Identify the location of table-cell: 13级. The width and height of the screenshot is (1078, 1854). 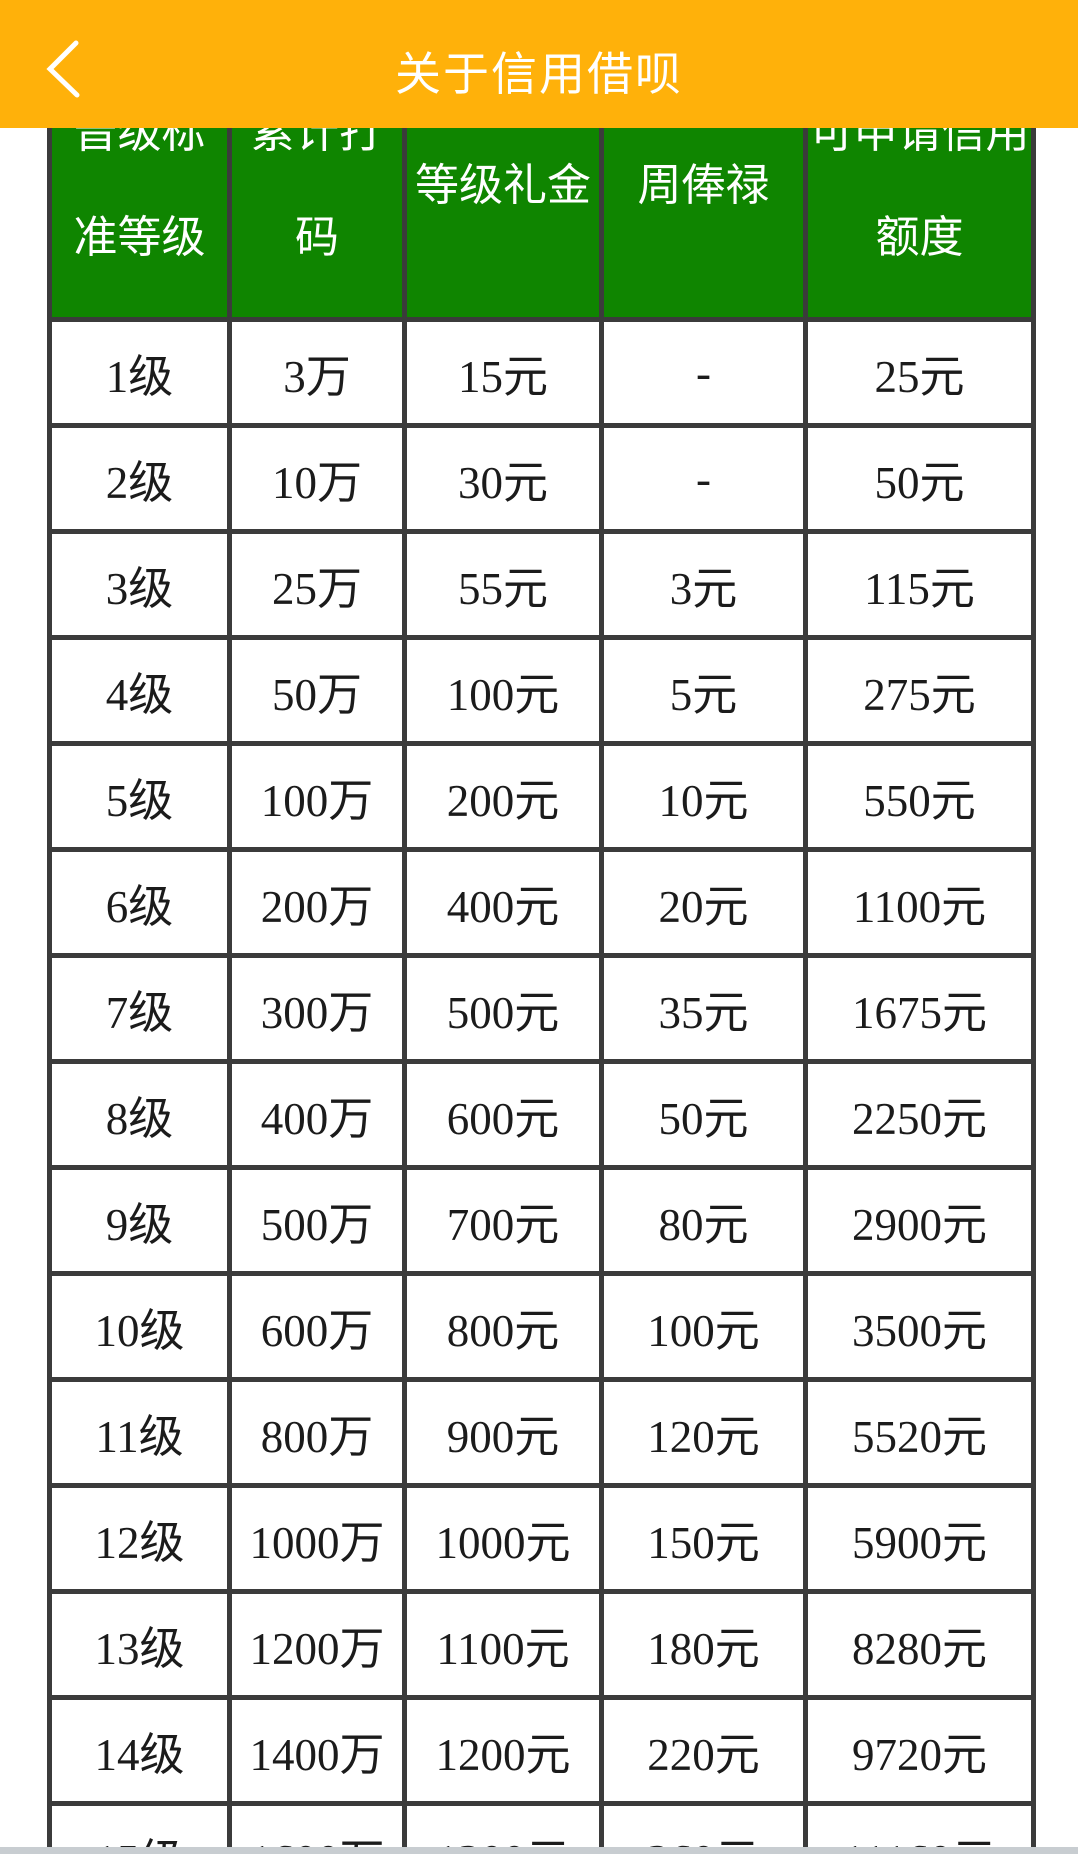
(139, 1644).